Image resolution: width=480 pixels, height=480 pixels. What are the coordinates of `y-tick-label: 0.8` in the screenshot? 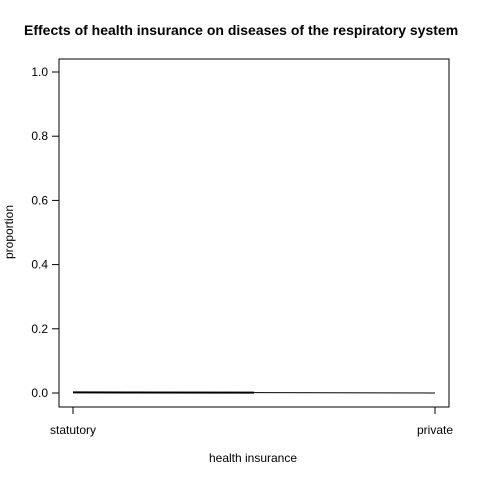 It's located at (39, 136).